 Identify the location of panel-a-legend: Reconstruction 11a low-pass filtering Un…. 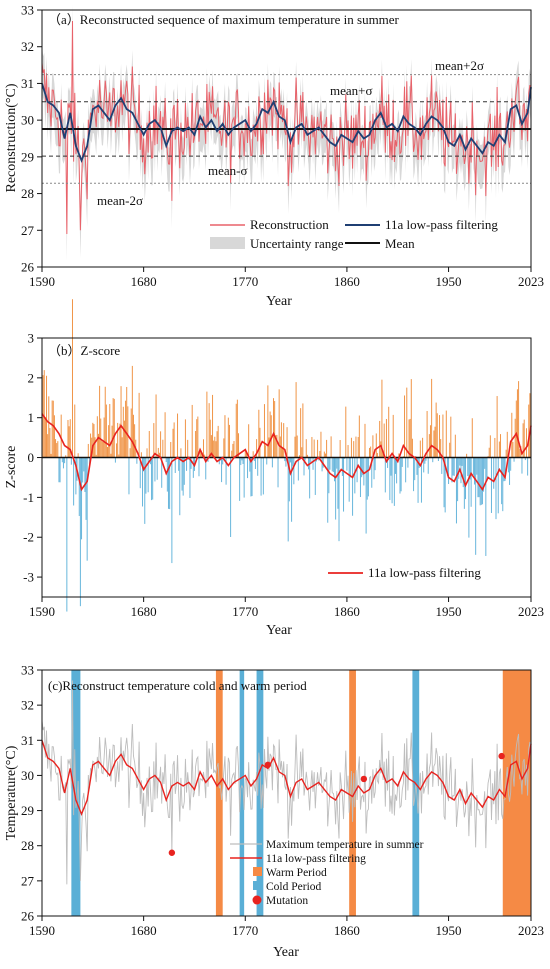
(354, 234).